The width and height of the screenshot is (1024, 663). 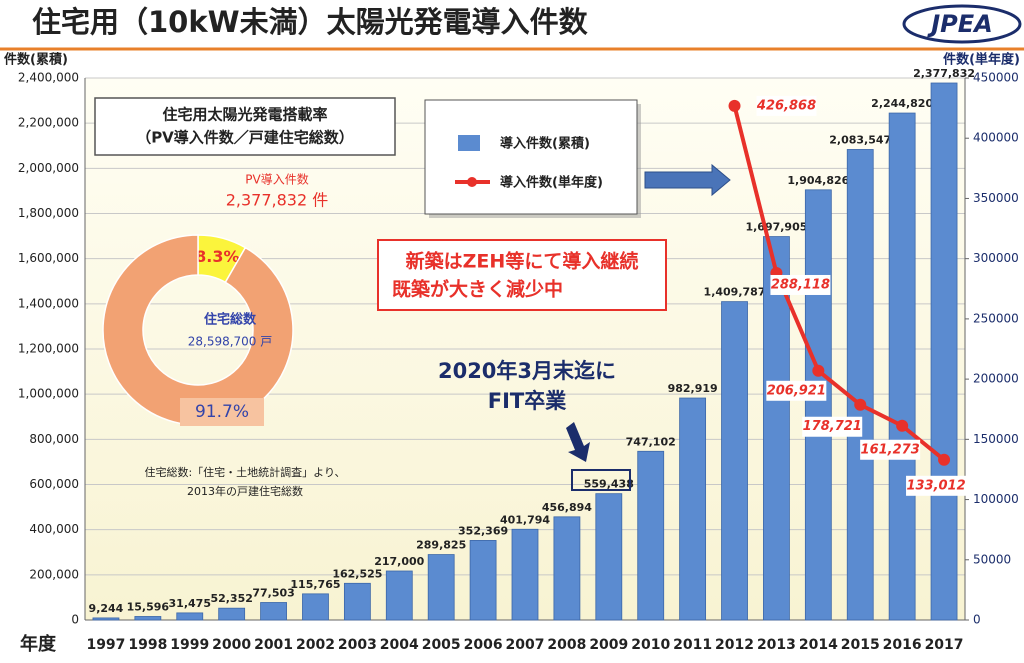 I want to click on y-tick-label: 1,000,000, so click(x=48, y=394).